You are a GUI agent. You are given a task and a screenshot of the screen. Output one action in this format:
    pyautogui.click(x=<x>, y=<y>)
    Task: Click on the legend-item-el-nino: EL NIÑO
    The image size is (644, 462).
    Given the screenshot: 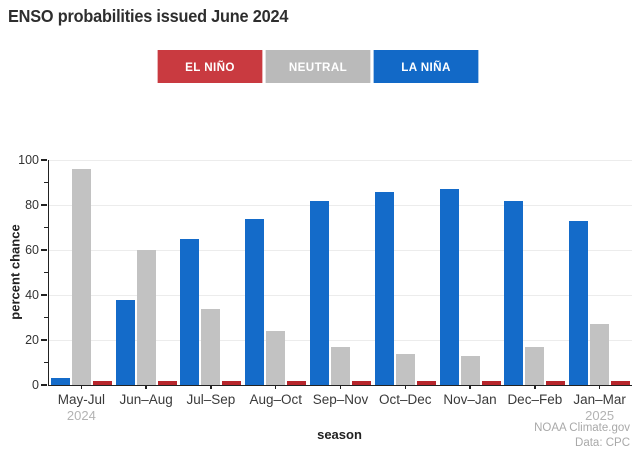 What is the action you would take?
    pyautogui.click(x=210, y=66)
    